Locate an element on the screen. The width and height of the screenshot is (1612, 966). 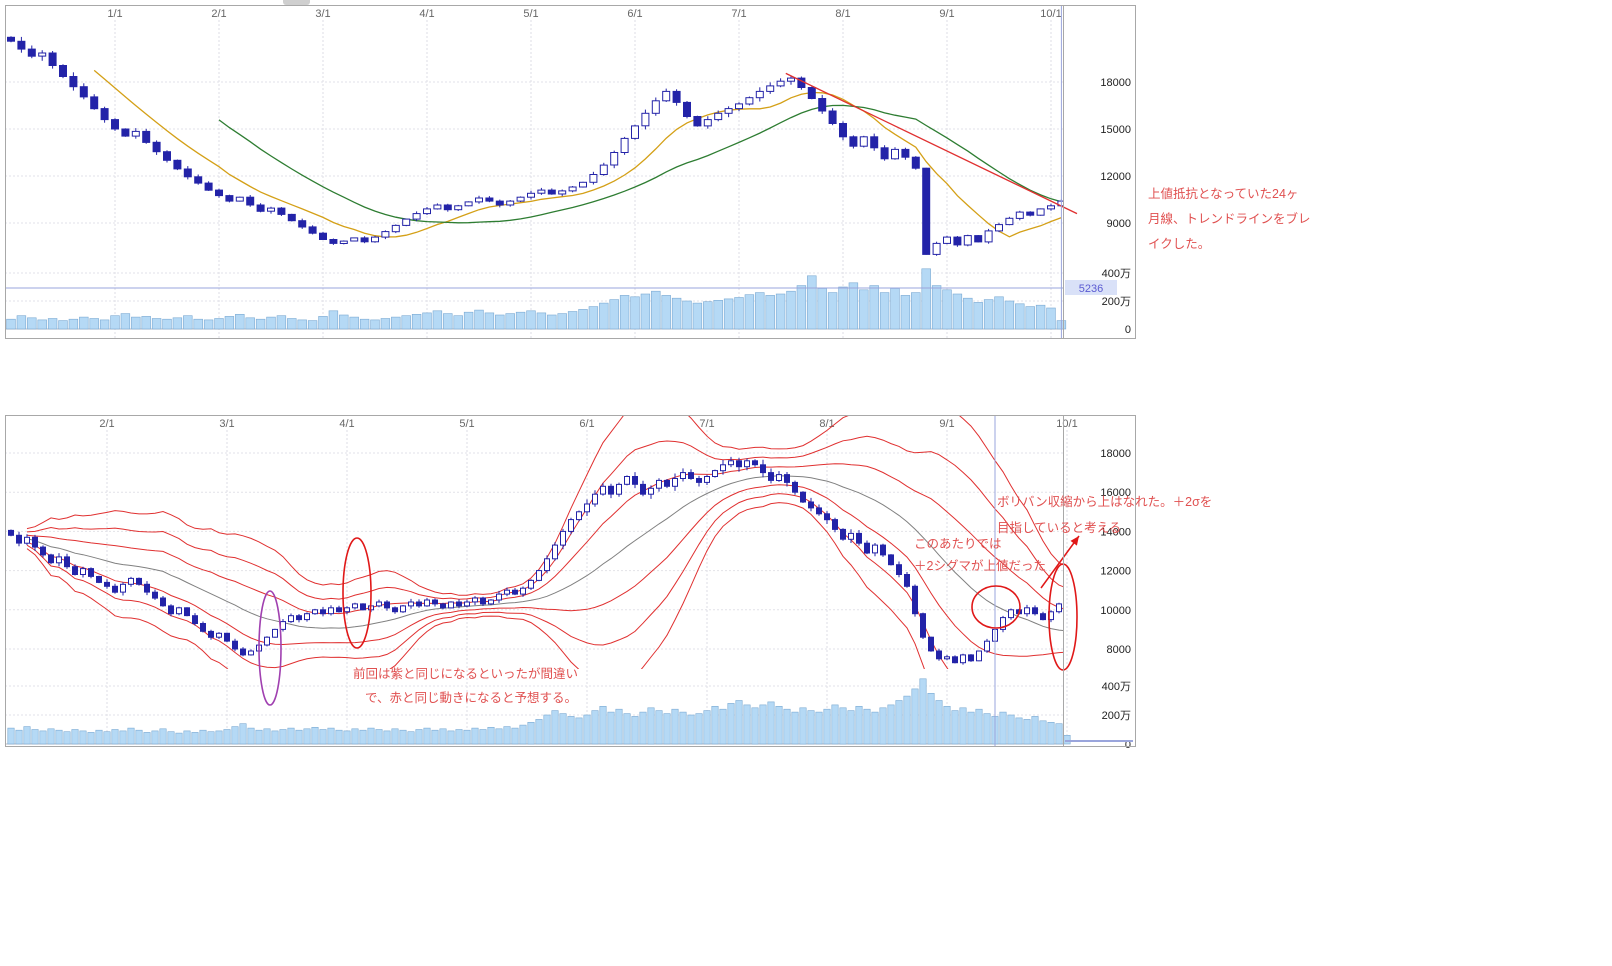
volume-bars is located at coordinates (536, 299).